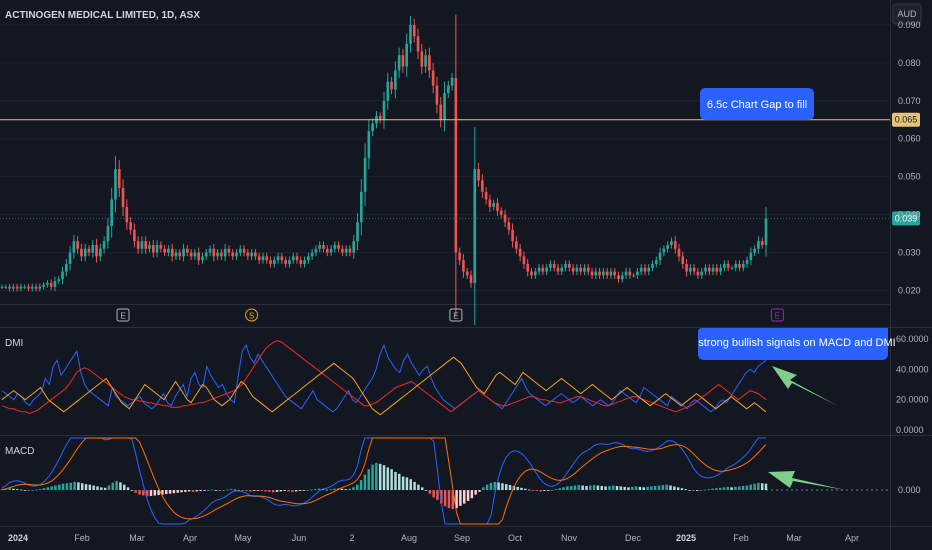  What do you see at coordinates (912, 384) in the screenshot?
I see `dmi-axis: 60.0000 40.0000 20.0000 0.0000` at bounding box center [912, 384].